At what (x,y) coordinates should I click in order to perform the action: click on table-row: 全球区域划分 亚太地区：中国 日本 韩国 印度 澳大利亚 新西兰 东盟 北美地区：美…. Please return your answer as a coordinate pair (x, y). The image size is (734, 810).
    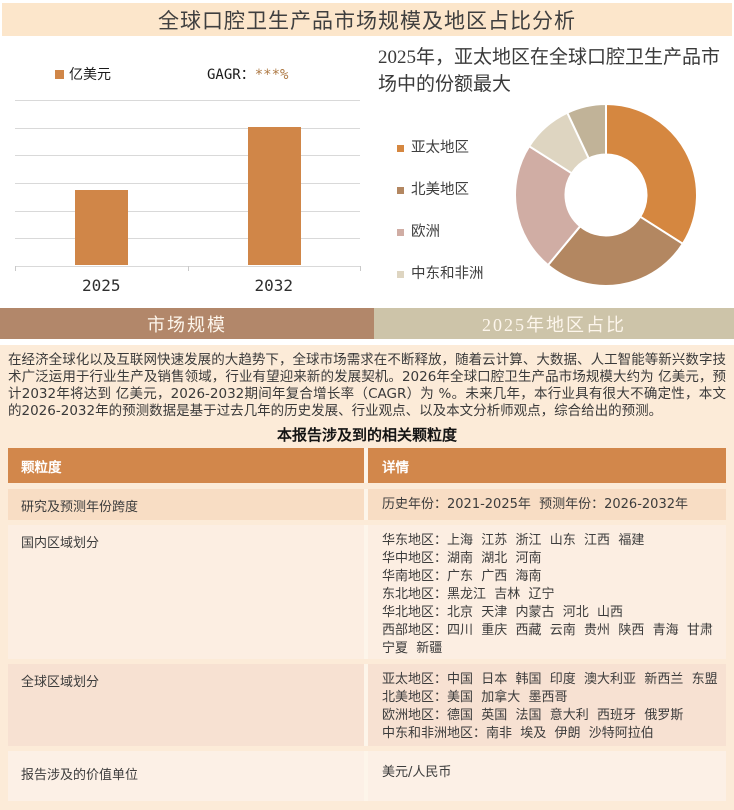
    Looking at the image, I should click on (367, 705).